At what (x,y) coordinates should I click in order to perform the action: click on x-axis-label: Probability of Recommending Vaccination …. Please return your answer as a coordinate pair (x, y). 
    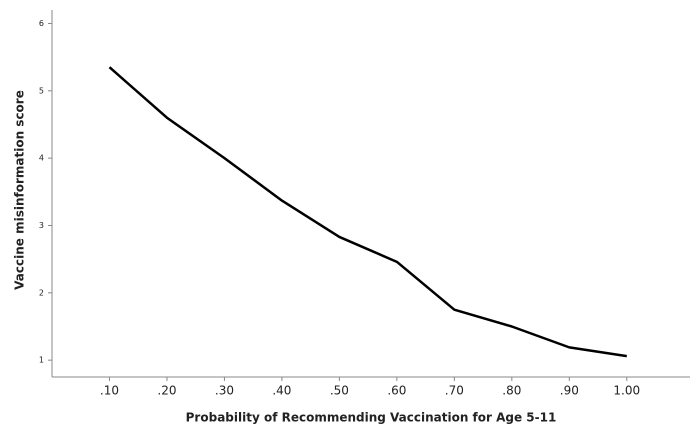
    Looking at the image, I should click on (371, 418).